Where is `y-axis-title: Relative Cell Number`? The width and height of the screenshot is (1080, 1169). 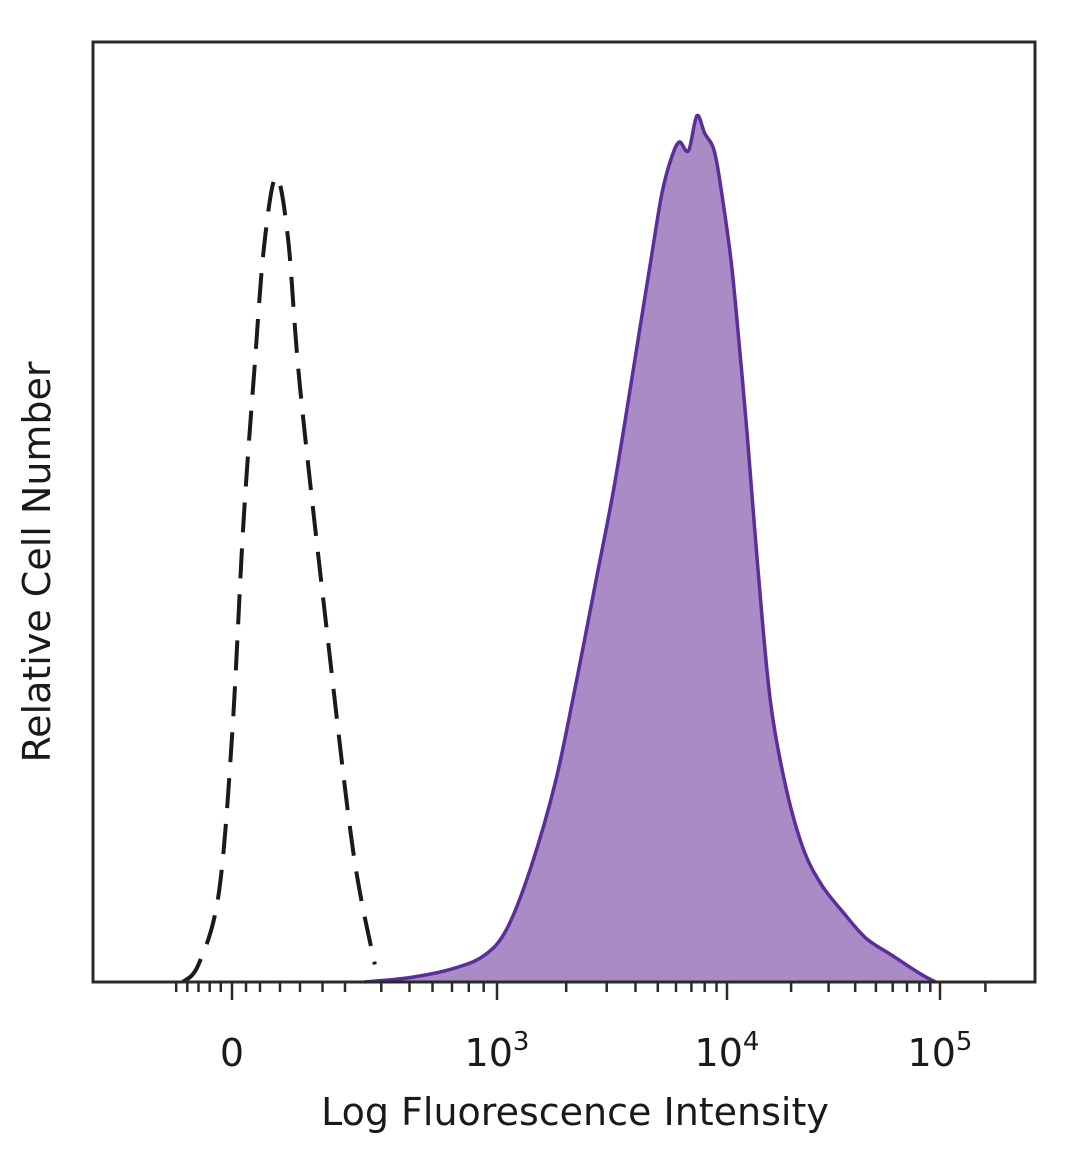 y-axis-title: Relative Cell Number is located at coordinates (37, 561).